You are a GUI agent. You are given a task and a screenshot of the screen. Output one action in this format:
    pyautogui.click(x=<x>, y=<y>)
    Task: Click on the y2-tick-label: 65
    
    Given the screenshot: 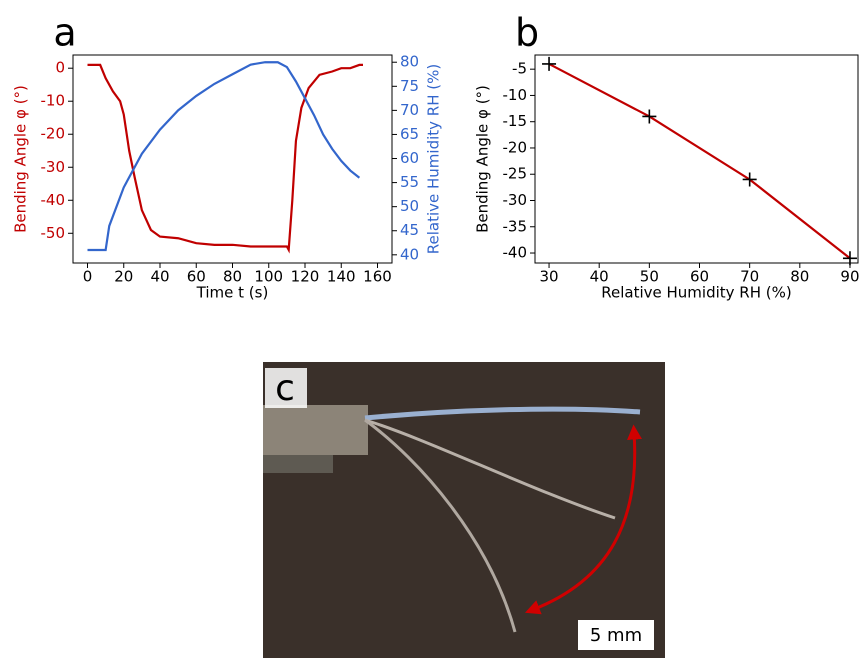 What is the action you would take?
    pyautogui.click(x=409, y=134)
    